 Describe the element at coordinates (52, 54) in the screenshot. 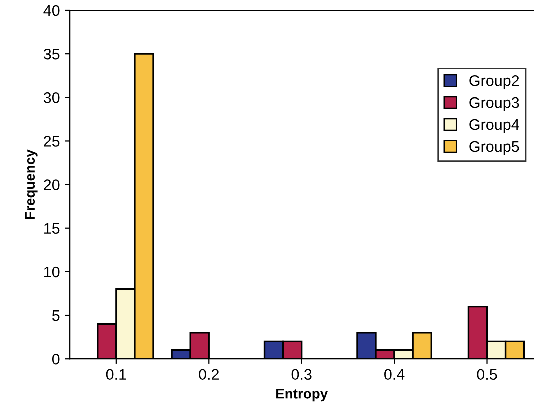

I see `y-tick-label: 35` at that location.